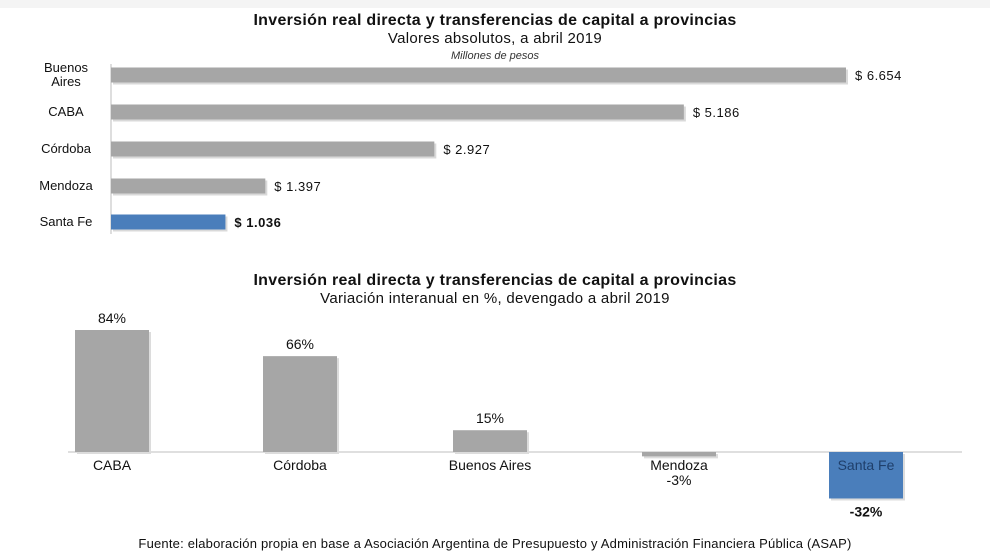 The width and height of the screenshot is (990, 557). Describe the element at coordinates (466, 149) in the screenshot. I see `chart1-value-label-córdoba: $ 2.927` at that location.